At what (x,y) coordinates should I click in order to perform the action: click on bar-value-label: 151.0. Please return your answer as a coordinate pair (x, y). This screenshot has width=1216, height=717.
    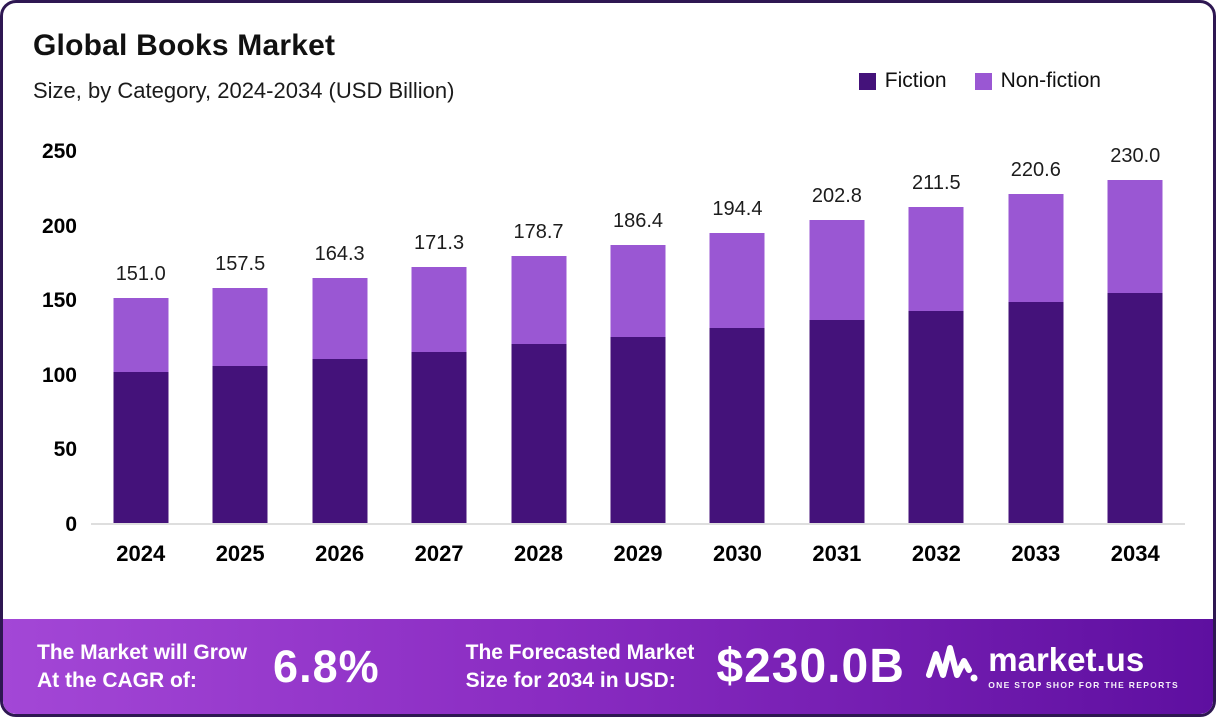
    Looking at the image, I should click on (140, 273).